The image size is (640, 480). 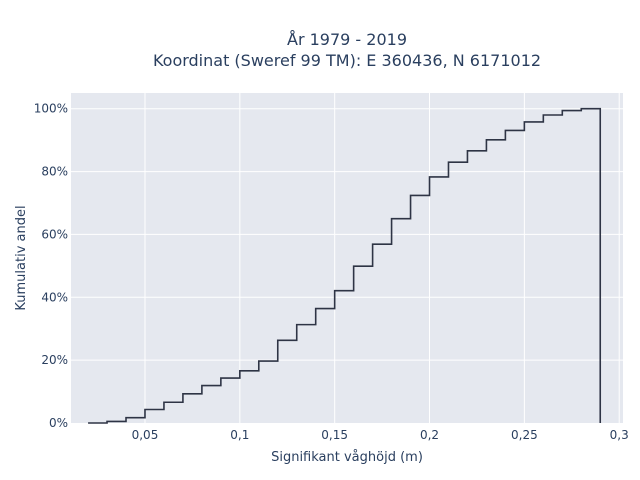 I want to click on x-tick-label: 0,1, so click(x=239, y=435).